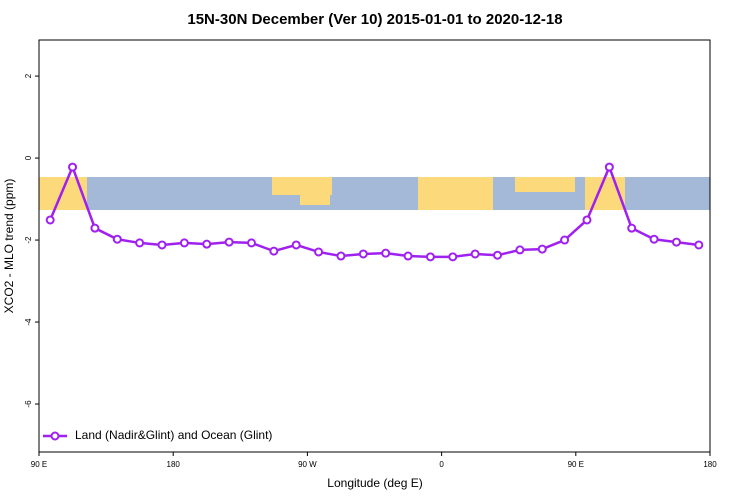 Image resolution: width=750 pixels, height=500 pixels. I want to click on y-tick-label: 0, so click(28, 157).